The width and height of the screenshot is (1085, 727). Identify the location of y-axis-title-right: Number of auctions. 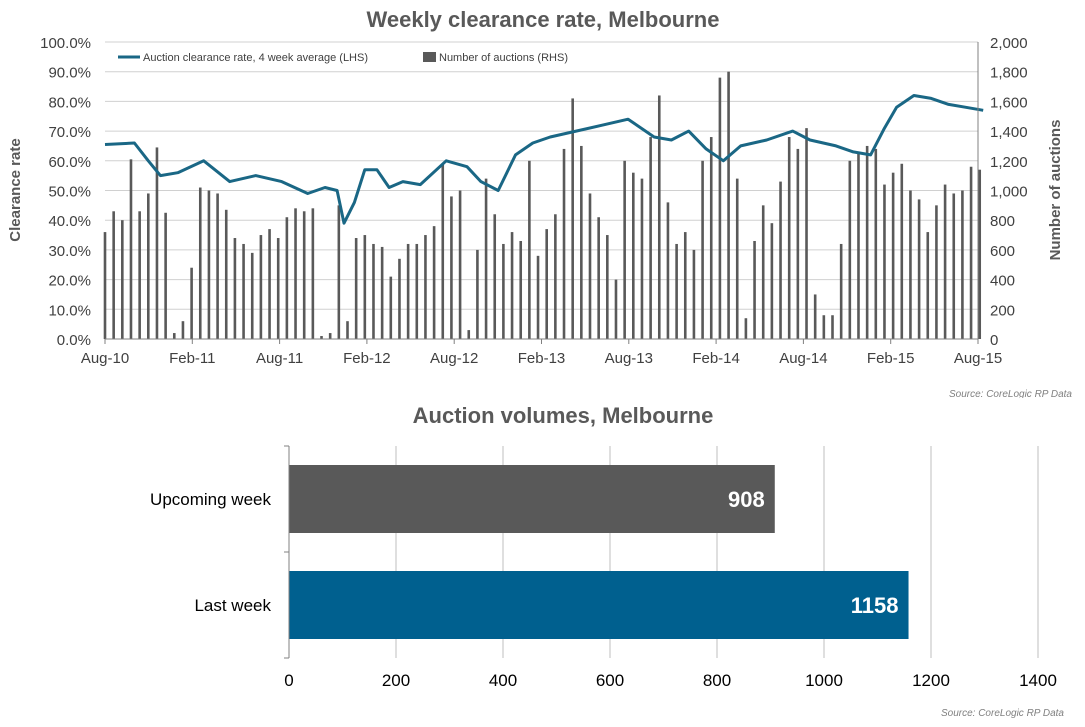
(1055, 190).